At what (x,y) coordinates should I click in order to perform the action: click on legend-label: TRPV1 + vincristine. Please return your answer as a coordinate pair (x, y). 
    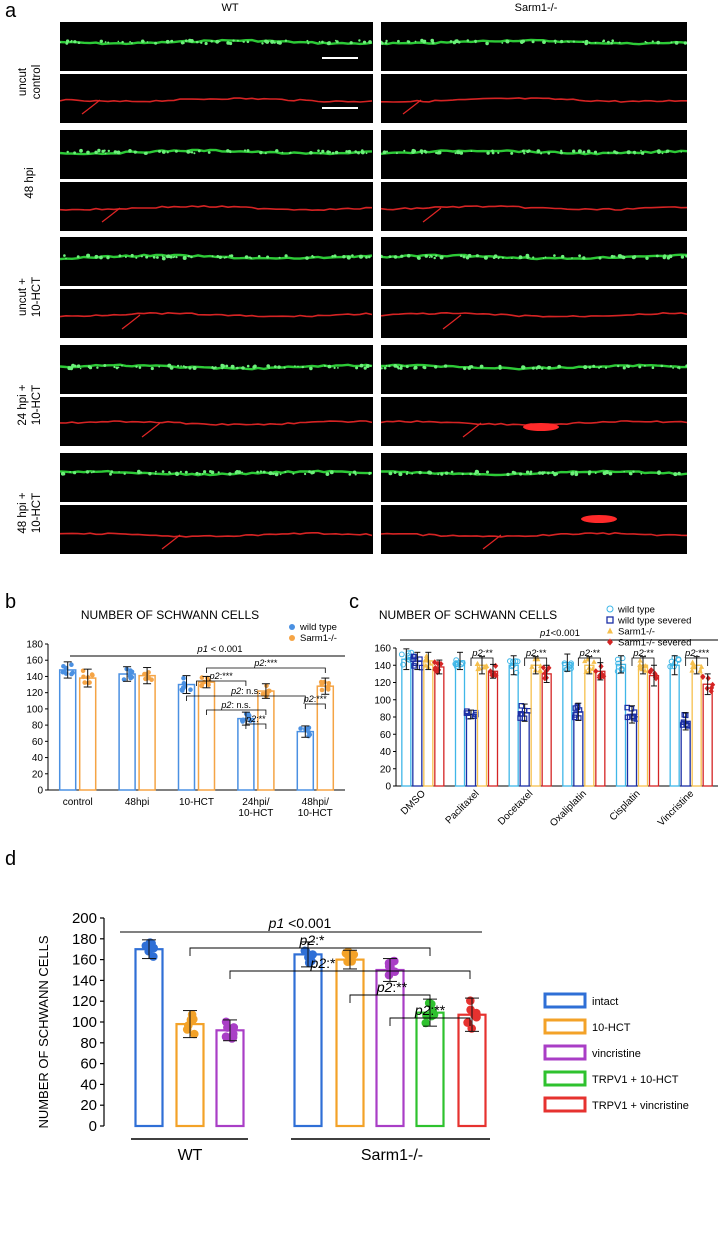
    Looking at the image, I should click on (640, 1106).